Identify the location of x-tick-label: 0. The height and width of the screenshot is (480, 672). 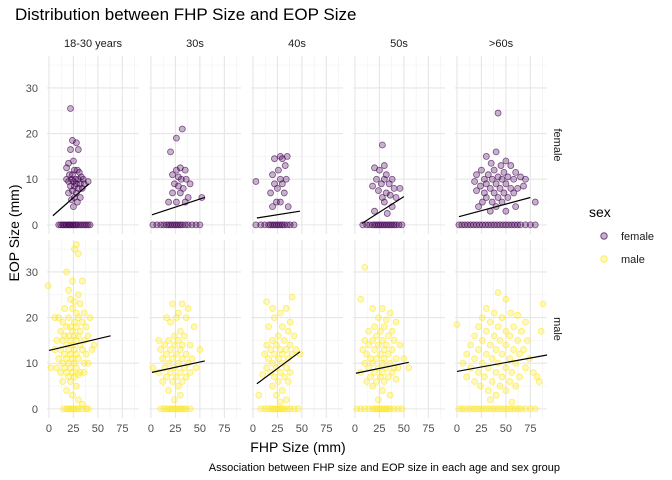
(49, 429).